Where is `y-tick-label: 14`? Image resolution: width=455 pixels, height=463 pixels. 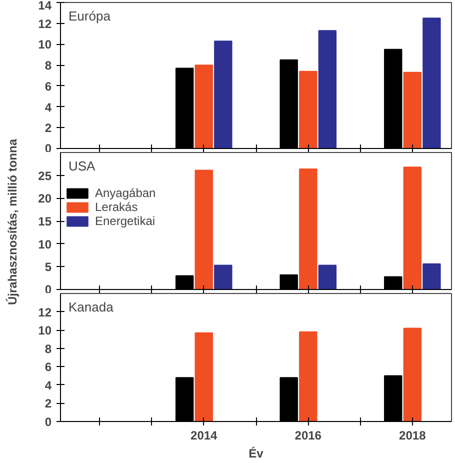 y-tick-label: 14 is located at coordinates (45, 6).